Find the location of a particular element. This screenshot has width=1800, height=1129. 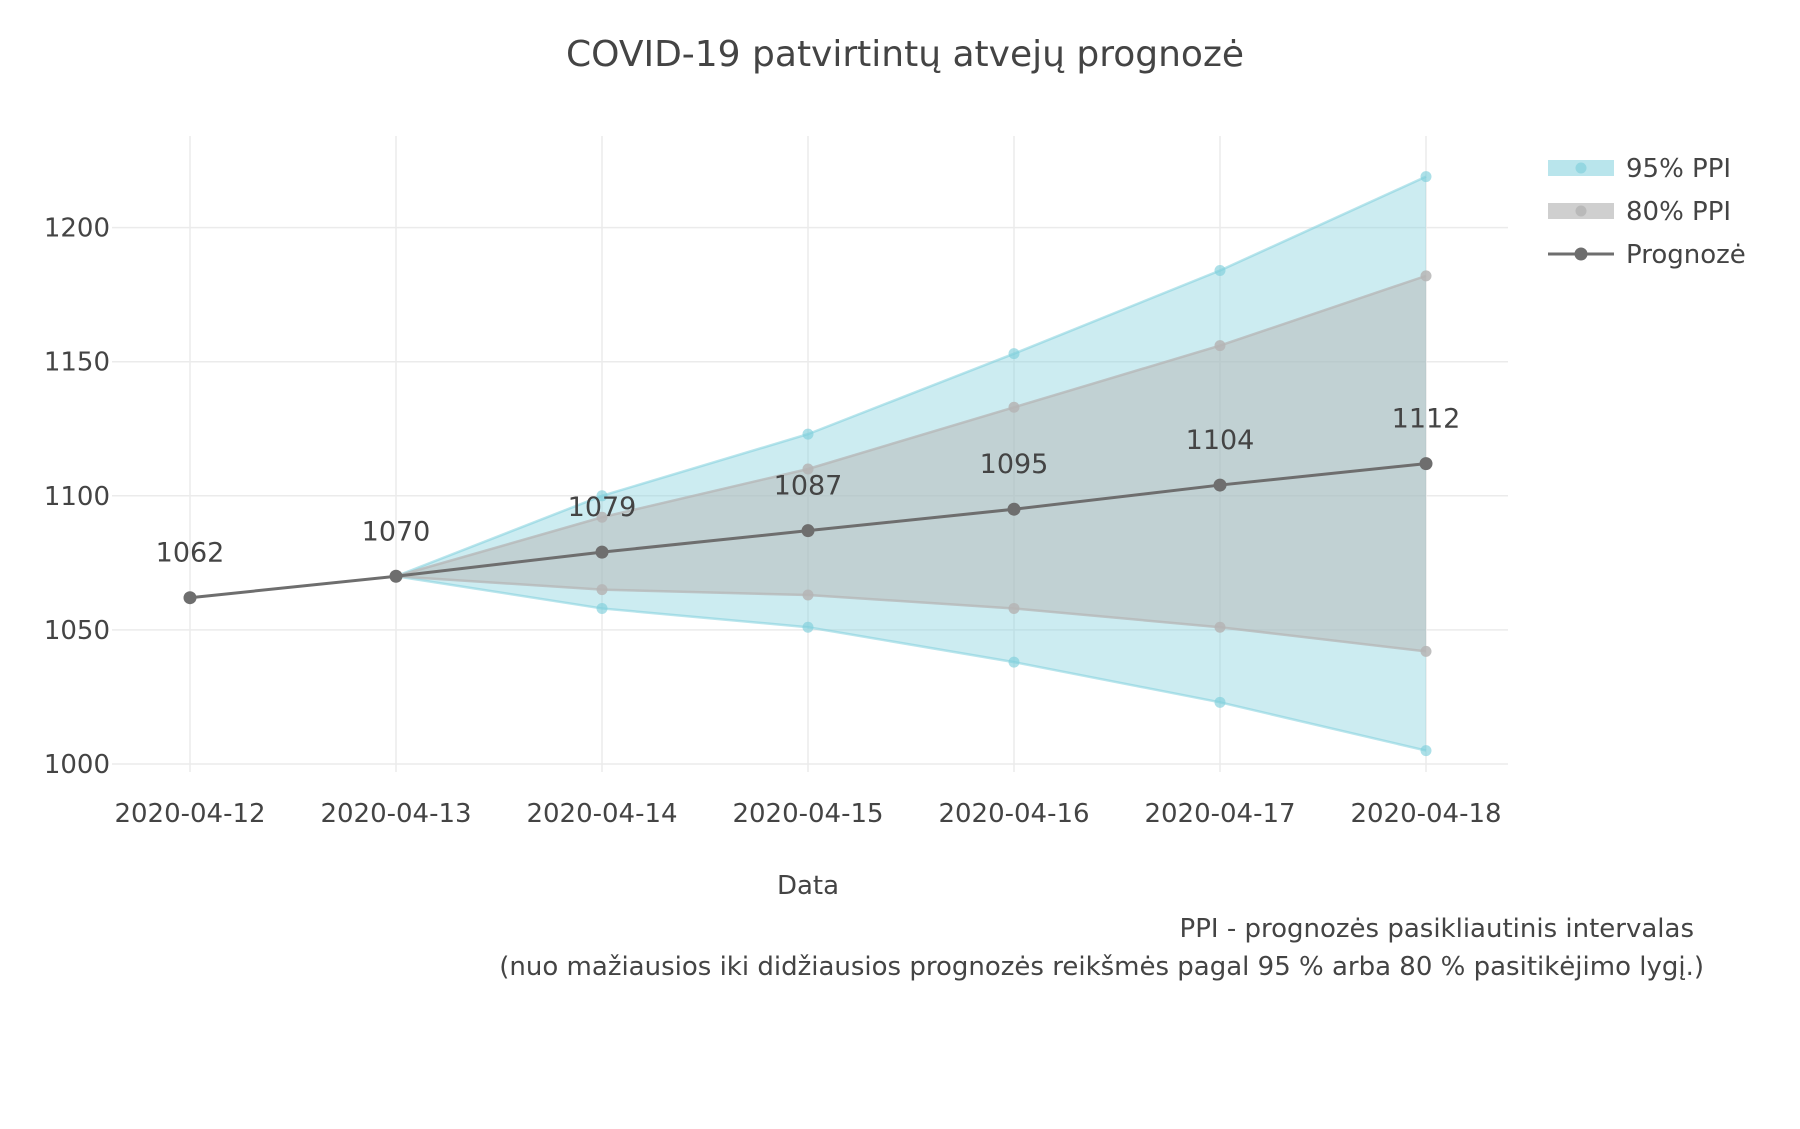

legend: 95% PPI 80% PPI Prognozė is located at coordinates (1647, 212).